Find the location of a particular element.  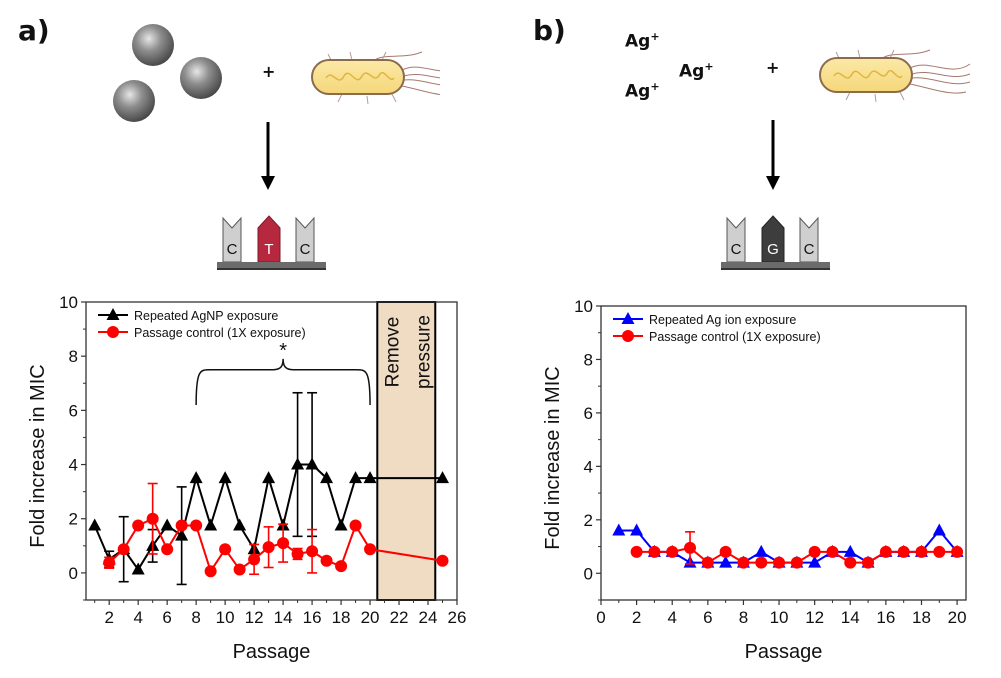

shaded-region-label: pressure is located at coordinates (423, 352).